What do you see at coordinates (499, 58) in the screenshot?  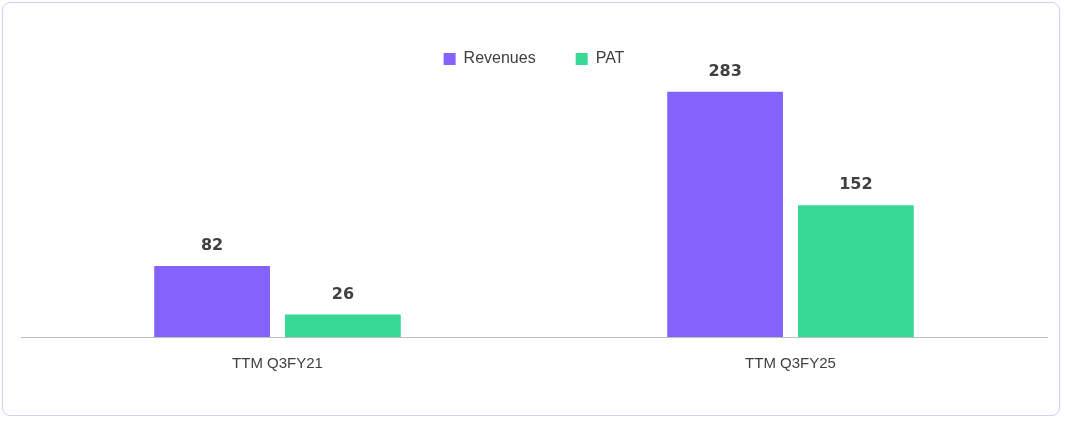 I see `legend-label: Revenues` at bounding box center [499, 58].